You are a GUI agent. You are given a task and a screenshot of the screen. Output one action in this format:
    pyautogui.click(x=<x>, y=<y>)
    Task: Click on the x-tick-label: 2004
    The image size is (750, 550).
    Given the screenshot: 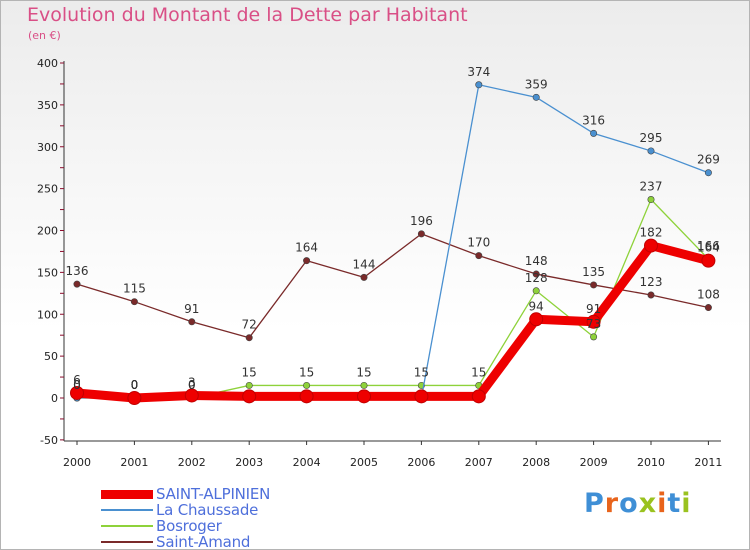 What is the action you would take?
    pyautogui.click(x=307, y=462)
    